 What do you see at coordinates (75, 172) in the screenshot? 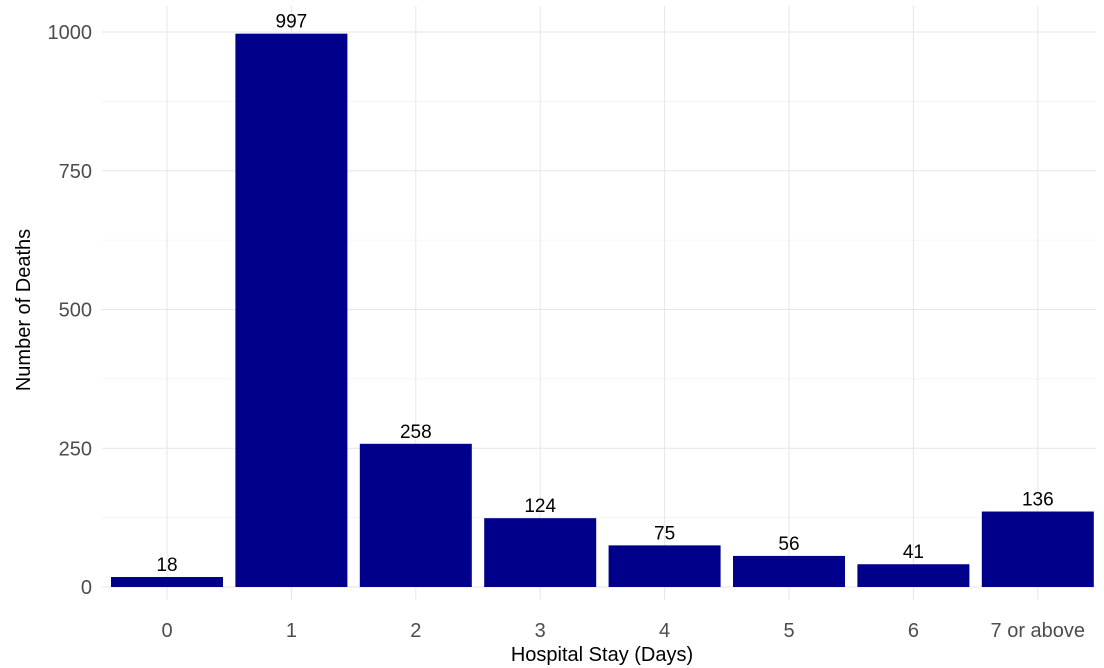
I see `y-tick-label: 750` at bounding box center [75, 172].